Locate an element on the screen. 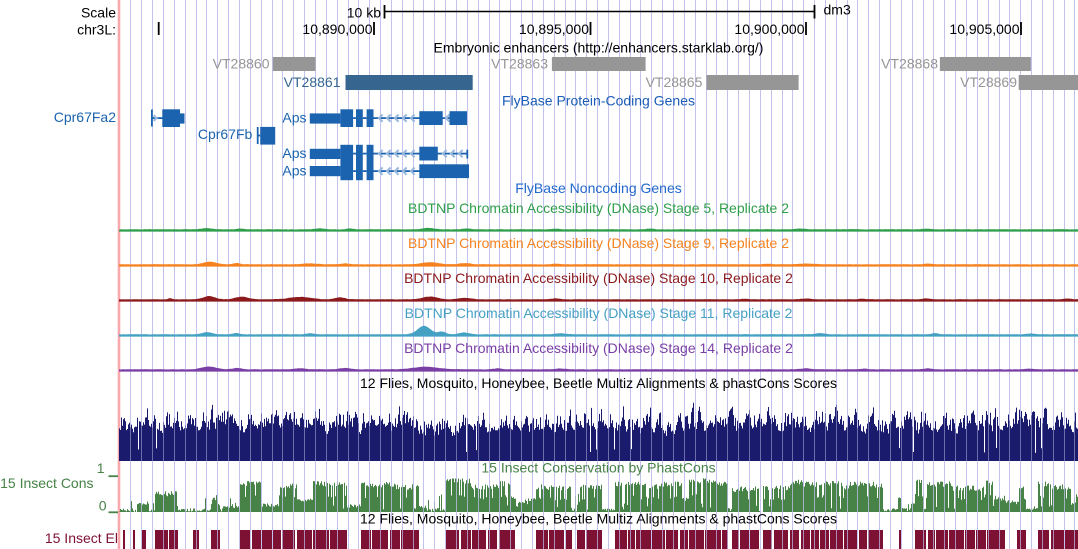 The height and width of the screenshot is (549, 1078). svg-text: 10,890,000 is located at coordinates (337, 29).